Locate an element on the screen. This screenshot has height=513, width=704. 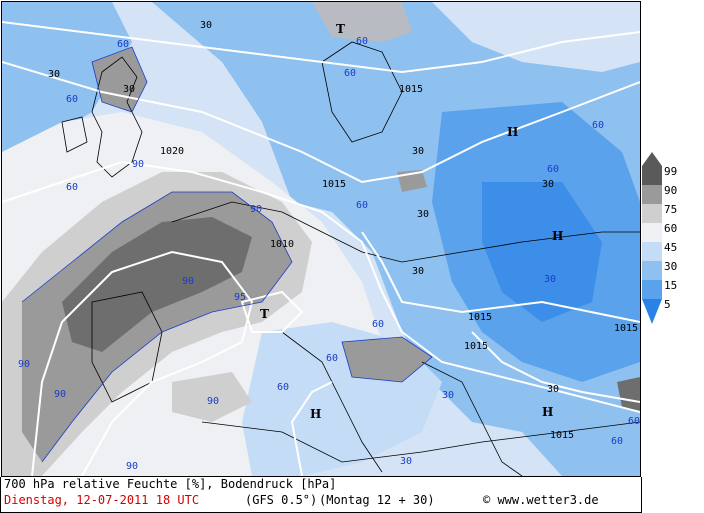
legend-label: 60 is located at coordinates (671, 228).